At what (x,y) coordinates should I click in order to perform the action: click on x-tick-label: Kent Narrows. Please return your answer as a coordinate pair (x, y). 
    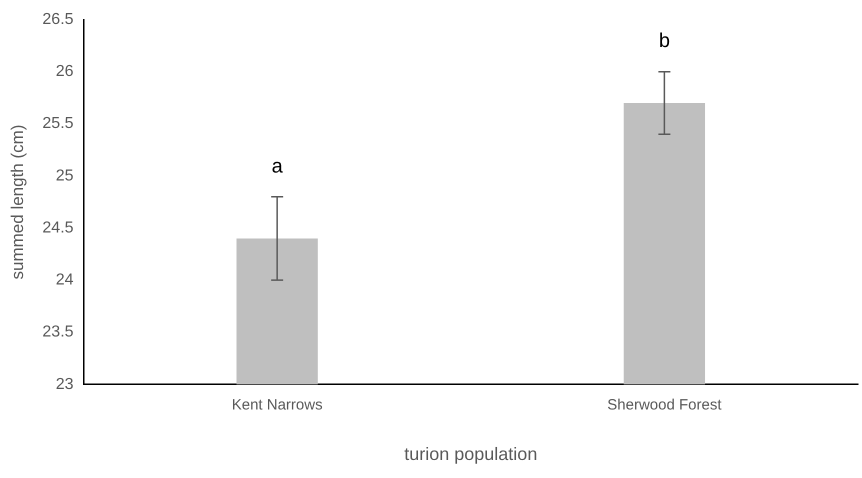
    Looking at the image, I should click on (277, 405).